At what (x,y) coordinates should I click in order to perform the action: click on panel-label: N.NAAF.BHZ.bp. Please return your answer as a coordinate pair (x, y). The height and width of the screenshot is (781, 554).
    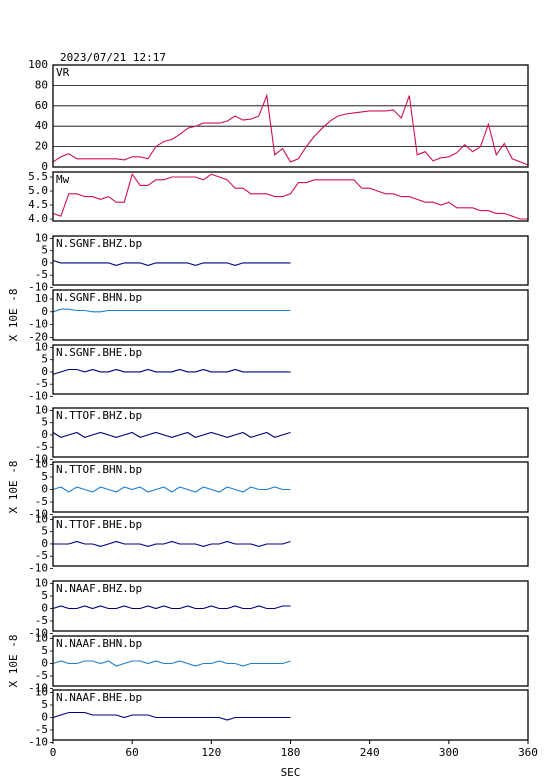
    Looking at the image, I should click on (99, 588).